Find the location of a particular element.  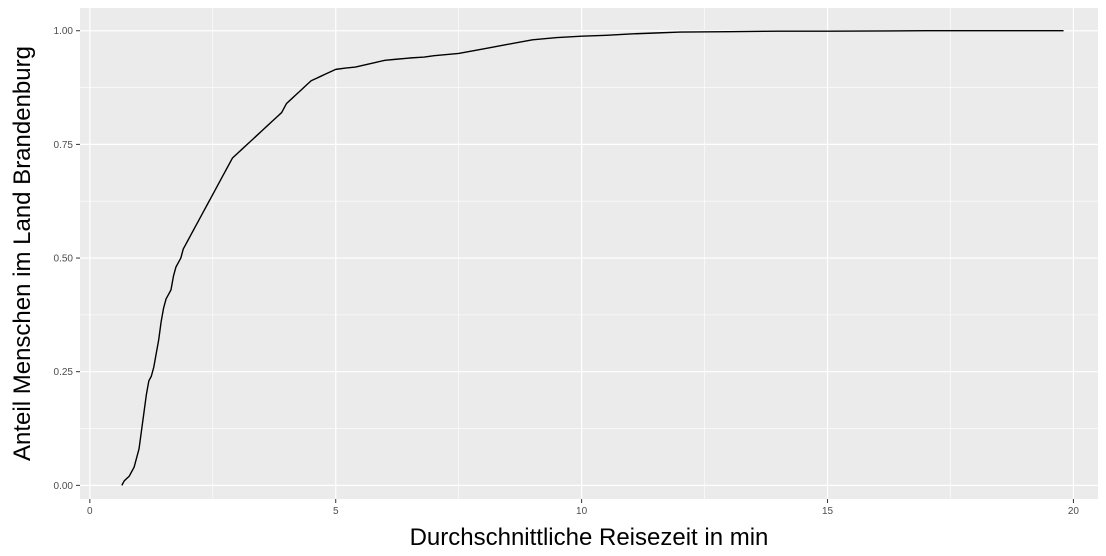

x-tick-label: 20 is located at coordinates (1074, 511).